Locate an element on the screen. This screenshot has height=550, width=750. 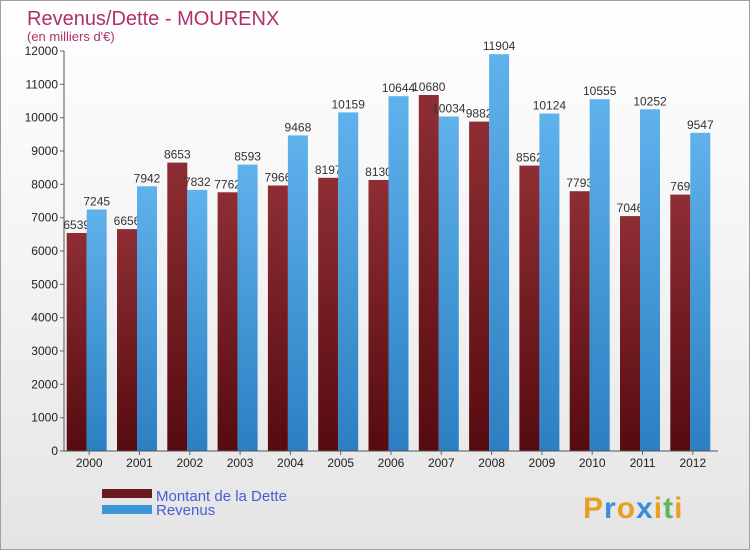
legend-swatch-revenus is located at coordinates (127, 509).